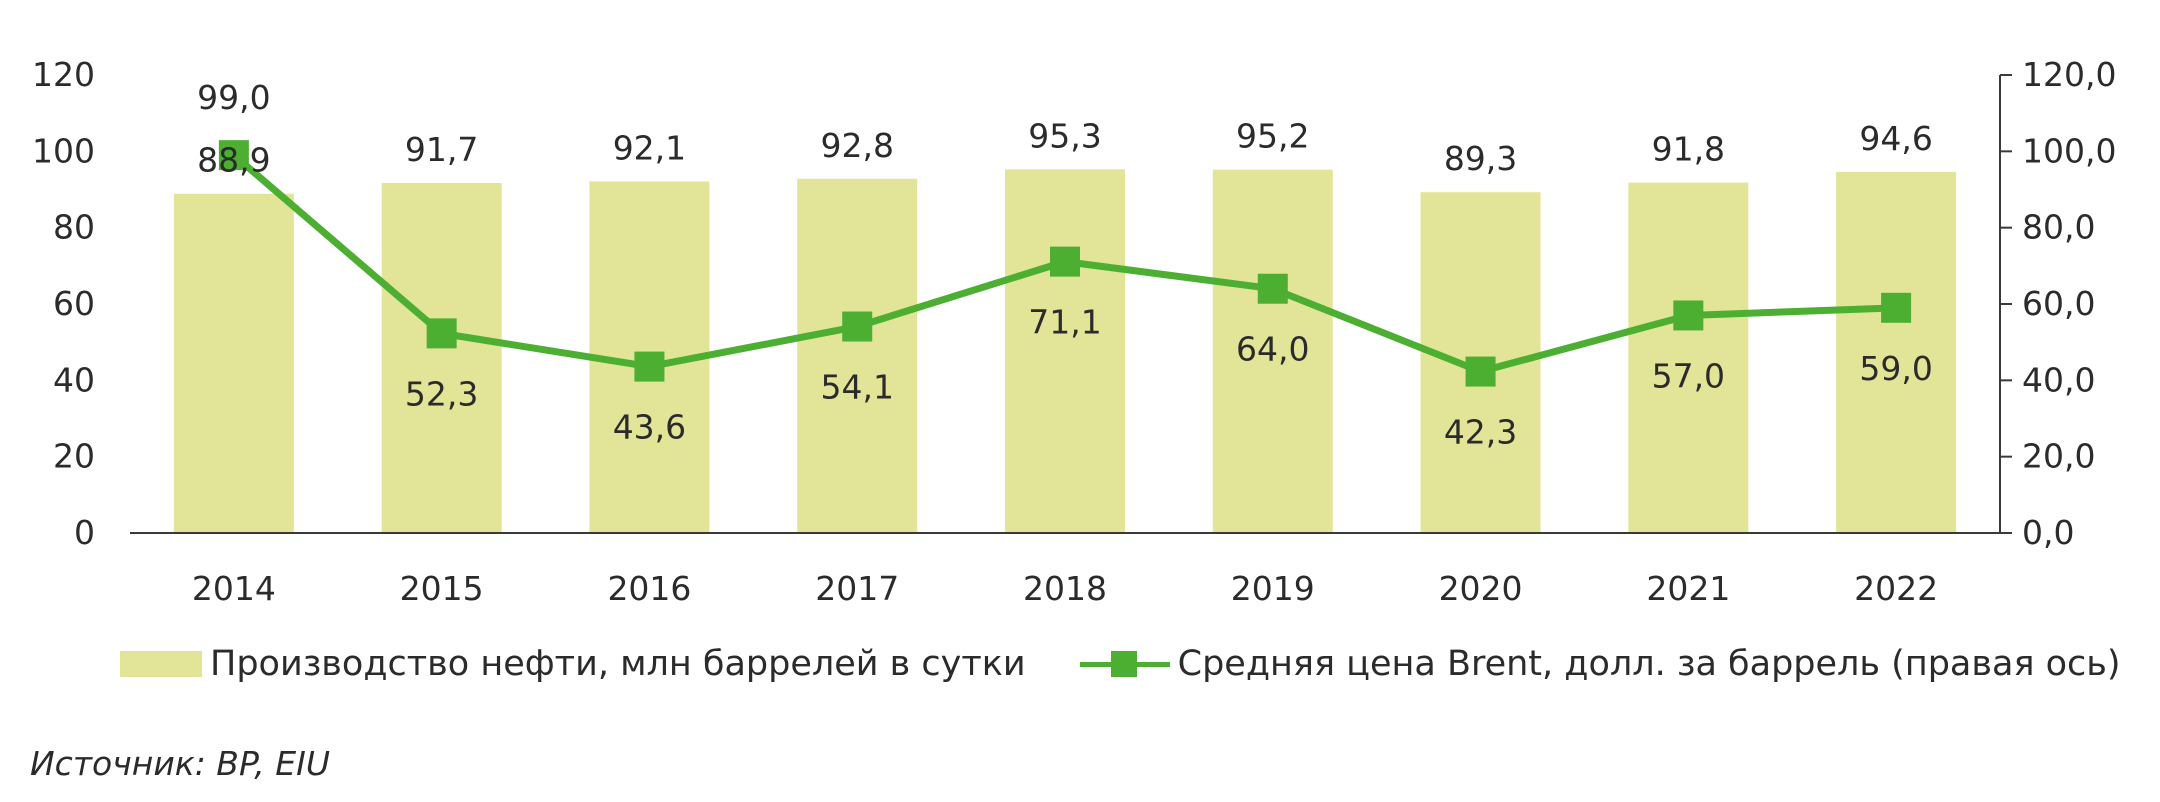  Describe the element at coordinates (2058, 379) in the screenshot. I see `y-right-tick-label: 40,0` at that location.